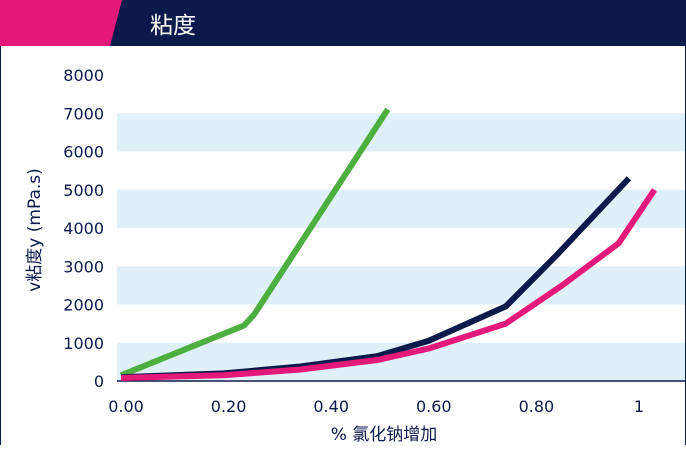 The width and height of the screenshot is (686, 449). Describe the element at coordinates (639, 406) in the screenshot. I see `x-tick-label: 1` at that location.